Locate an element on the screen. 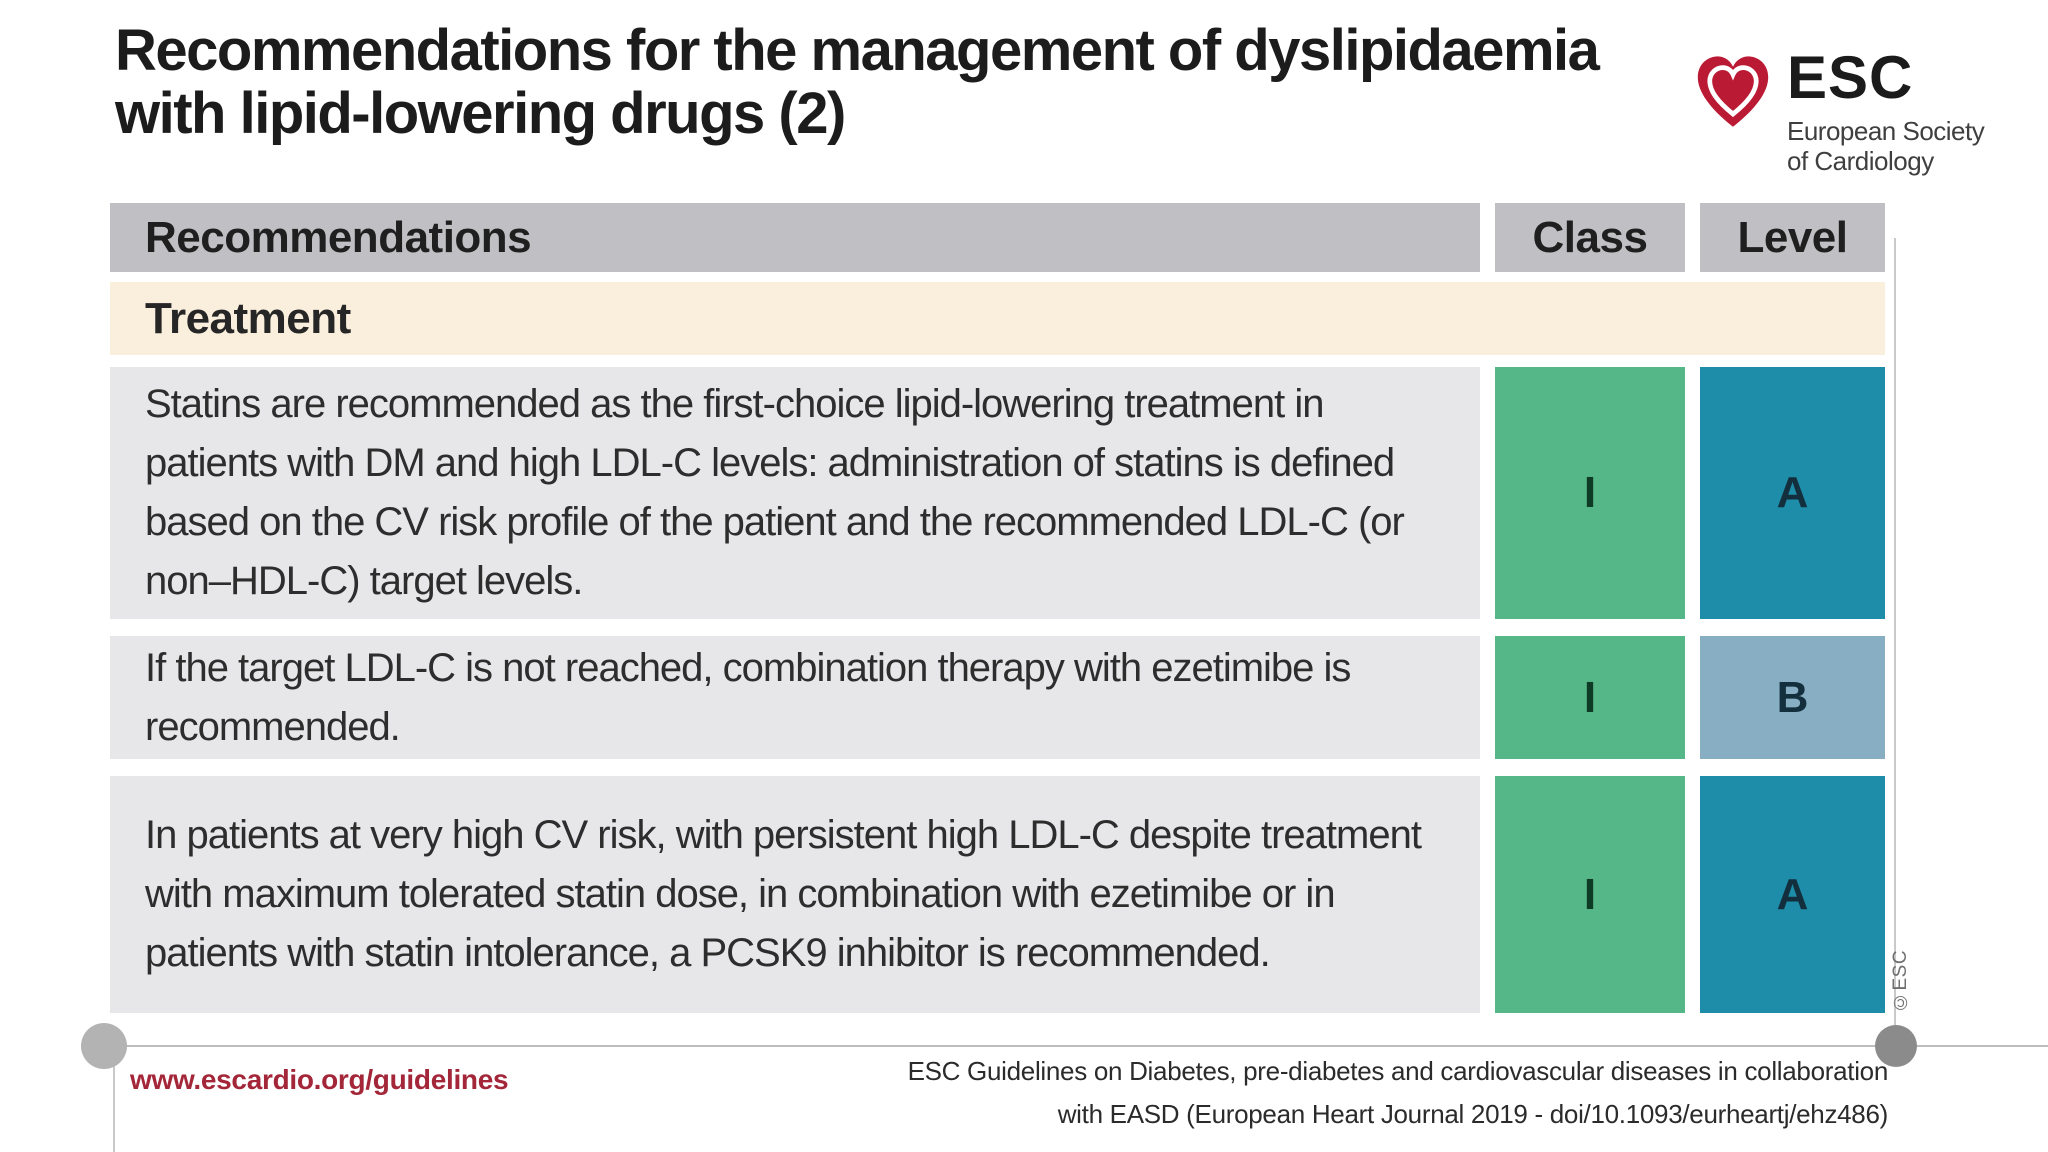 This screenshot has width=2048, height=1152. table-section-row: Treatment is located at coordinates (997, 318).